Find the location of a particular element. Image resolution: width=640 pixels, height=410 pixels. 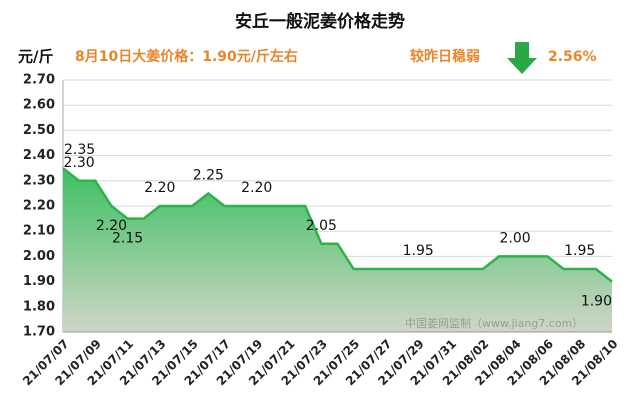

data-label: 2.05 is located at coordinates (321, 226).